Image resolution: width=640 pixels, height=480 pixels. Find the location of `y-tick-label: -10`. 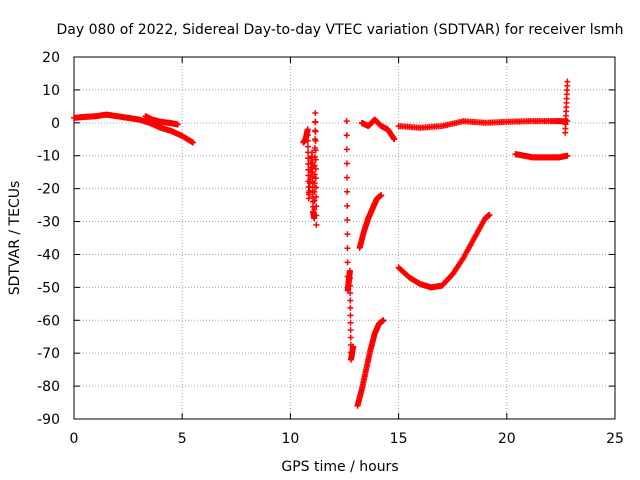

y-tick-label: -10 is located at coordinates (48, 157).